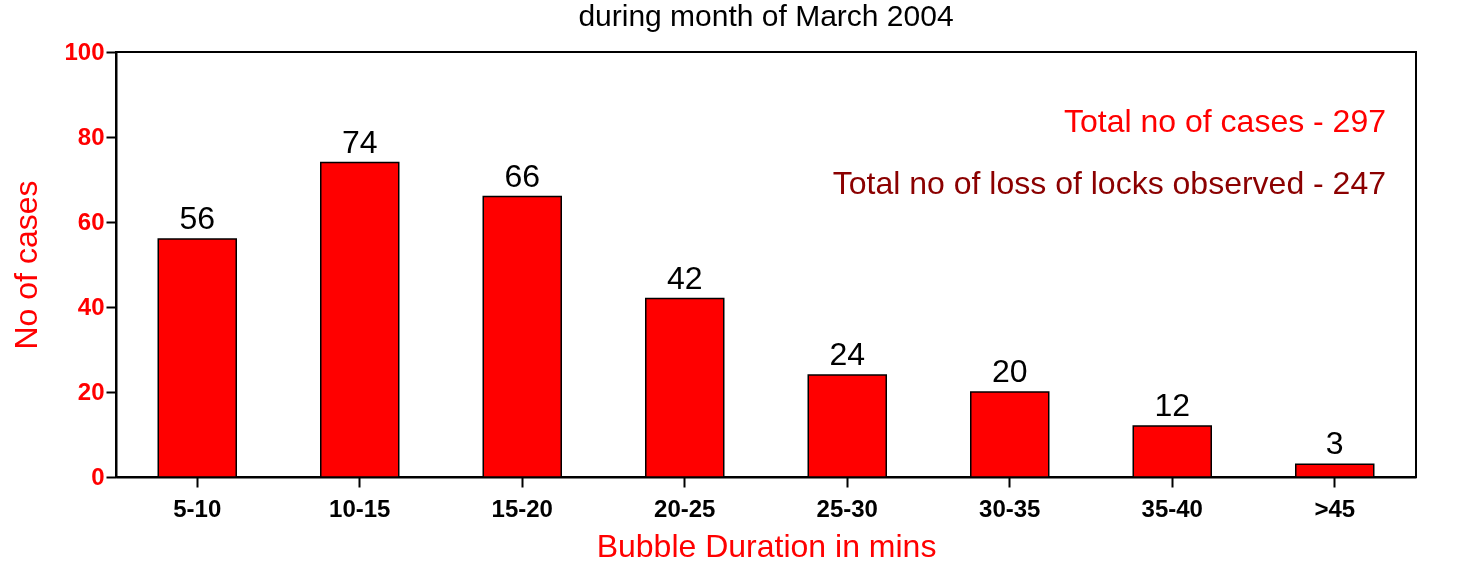 The width and height of the screenshot is (1472, 585). Describe the element at coordinates (1334, 443) in the screenshot. I see `data-label: 3` at that location.